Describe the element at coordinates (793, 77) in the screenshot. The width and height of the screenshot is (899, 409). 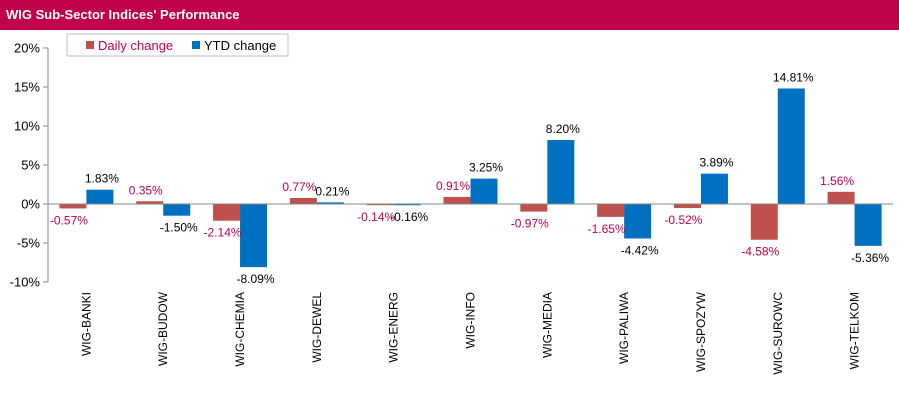
I see `data-label: 14.81%` at that location.